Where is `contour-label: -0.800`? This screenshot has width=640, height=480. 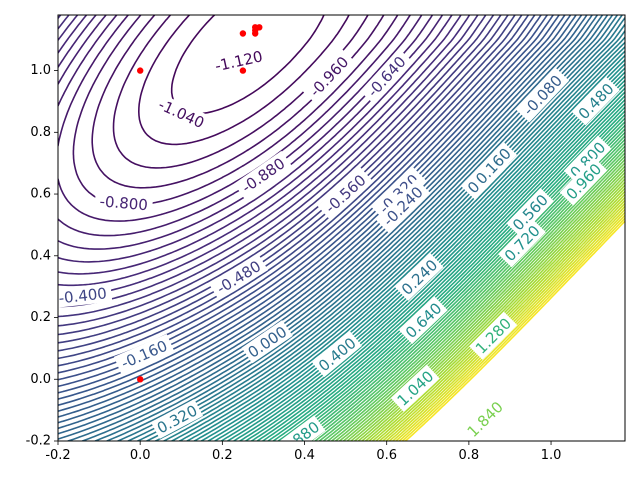
contour-label: -0.800 is located at coordinates (124, 203).